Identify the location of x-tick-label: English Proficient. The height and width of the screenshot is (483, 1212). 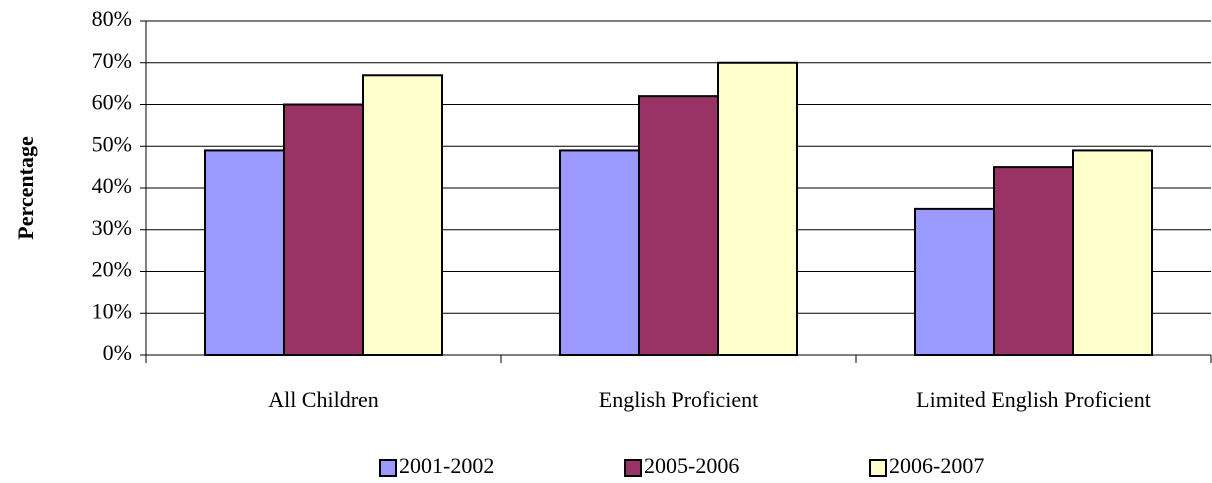
(678, 399).